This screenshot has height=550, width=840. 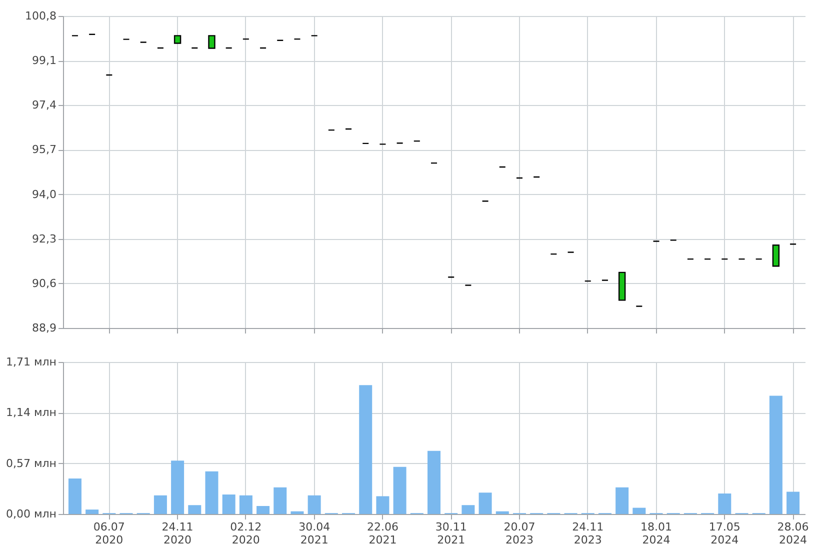 What do you see at coordinates (31, 413) in the screenshot?
I see `y-tick-label: 1,14 млн` at bounding box center [31, 413].